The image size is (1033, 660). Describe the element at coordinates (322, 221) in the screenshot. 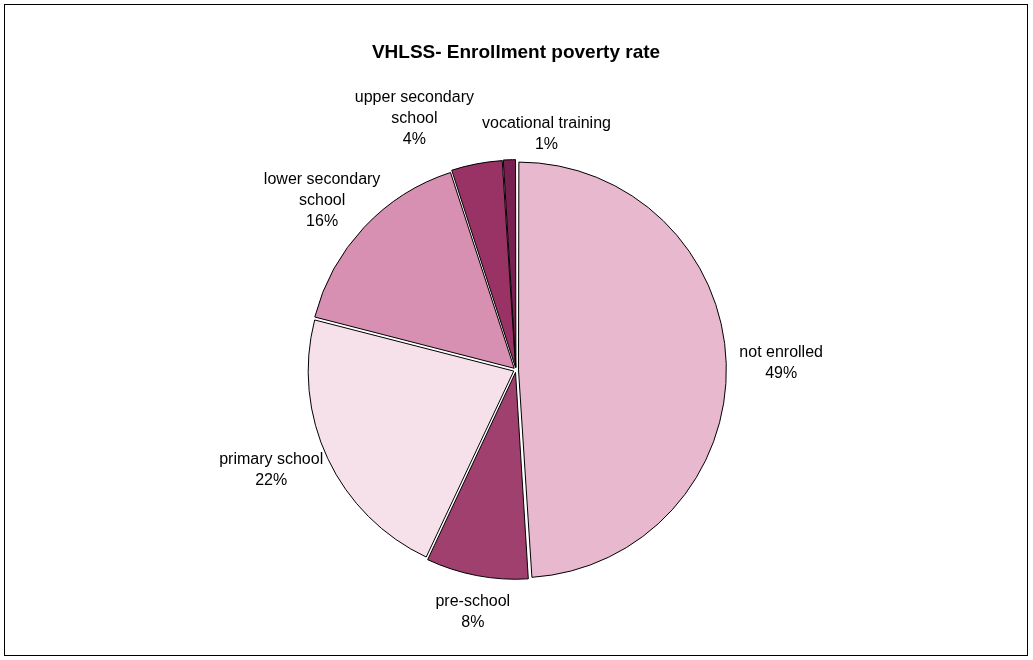

I see `data-label: 16%` at that location.